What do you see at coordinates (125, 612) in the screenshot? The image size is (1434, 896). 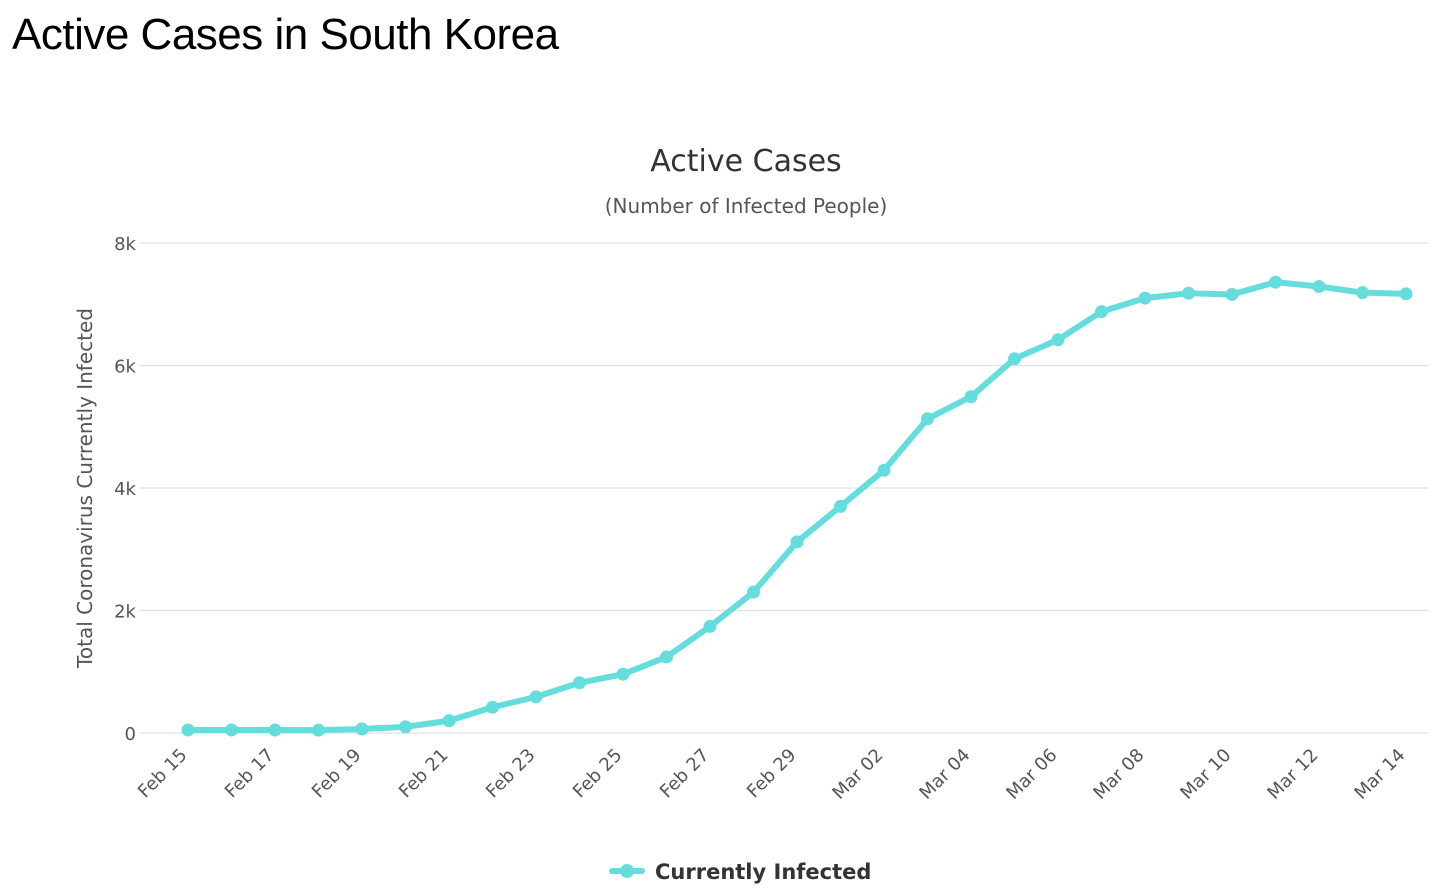 I see `y-tick-label: 2k` at bounding box center [125, 612].